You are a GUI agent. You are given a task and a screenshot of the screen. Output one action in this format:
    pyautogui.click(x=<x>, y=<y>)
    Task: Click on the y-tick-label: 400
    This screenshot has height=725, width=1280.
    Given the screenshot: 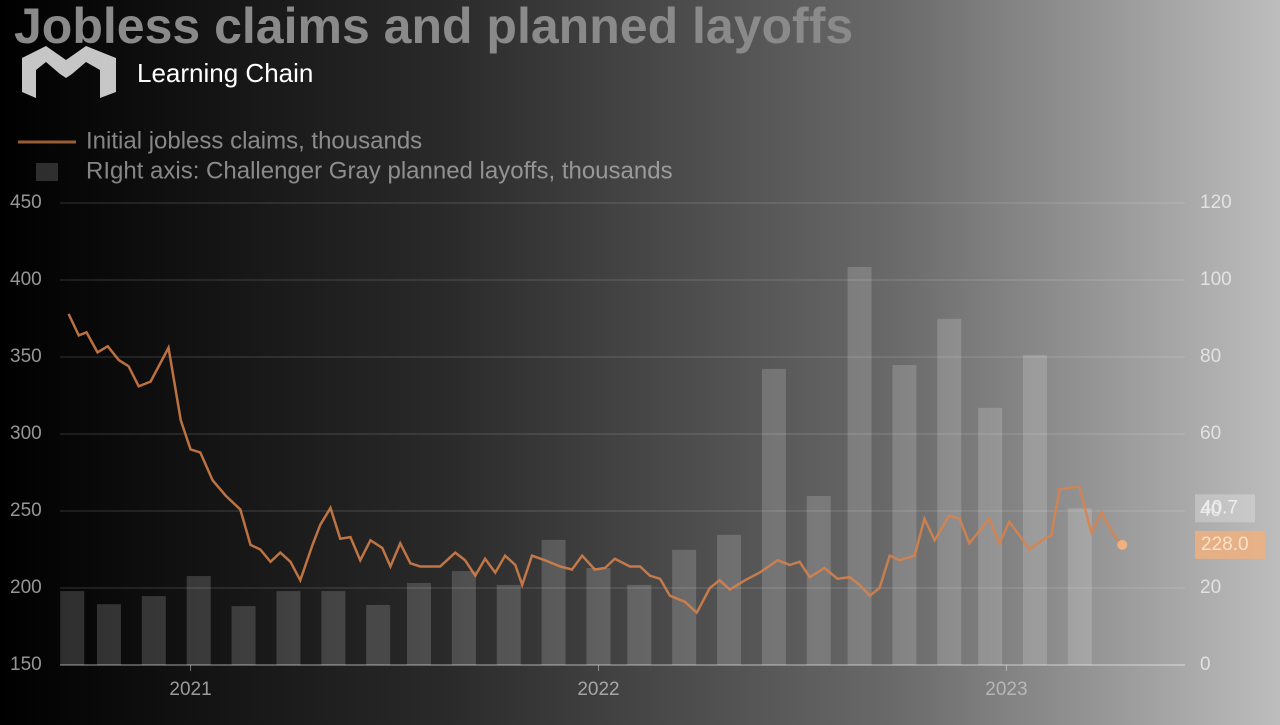 What is the action you would take?
    pyautogui.click(x=26, y=279)
    